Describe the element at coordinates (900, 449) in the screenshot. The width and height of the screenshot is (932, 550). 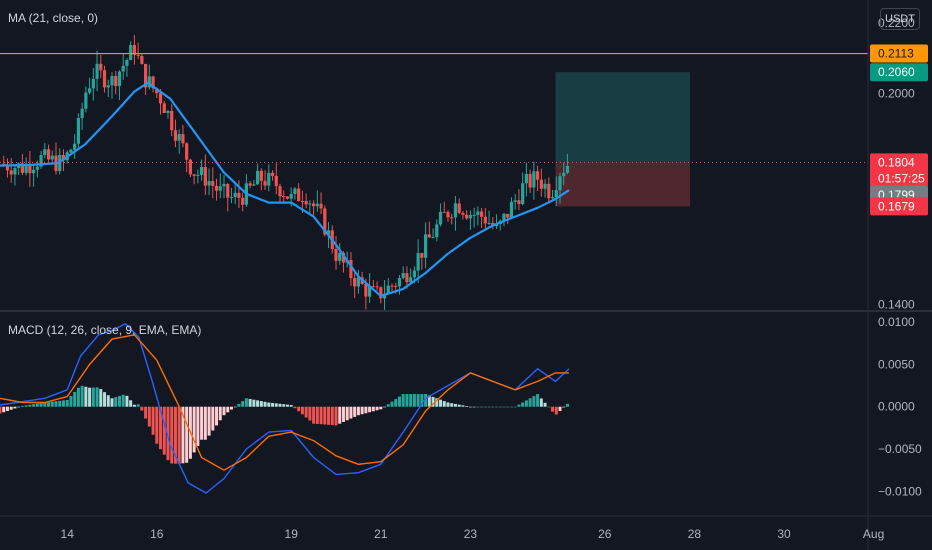
I see `macd-tick-label: −0.0050` at that location.